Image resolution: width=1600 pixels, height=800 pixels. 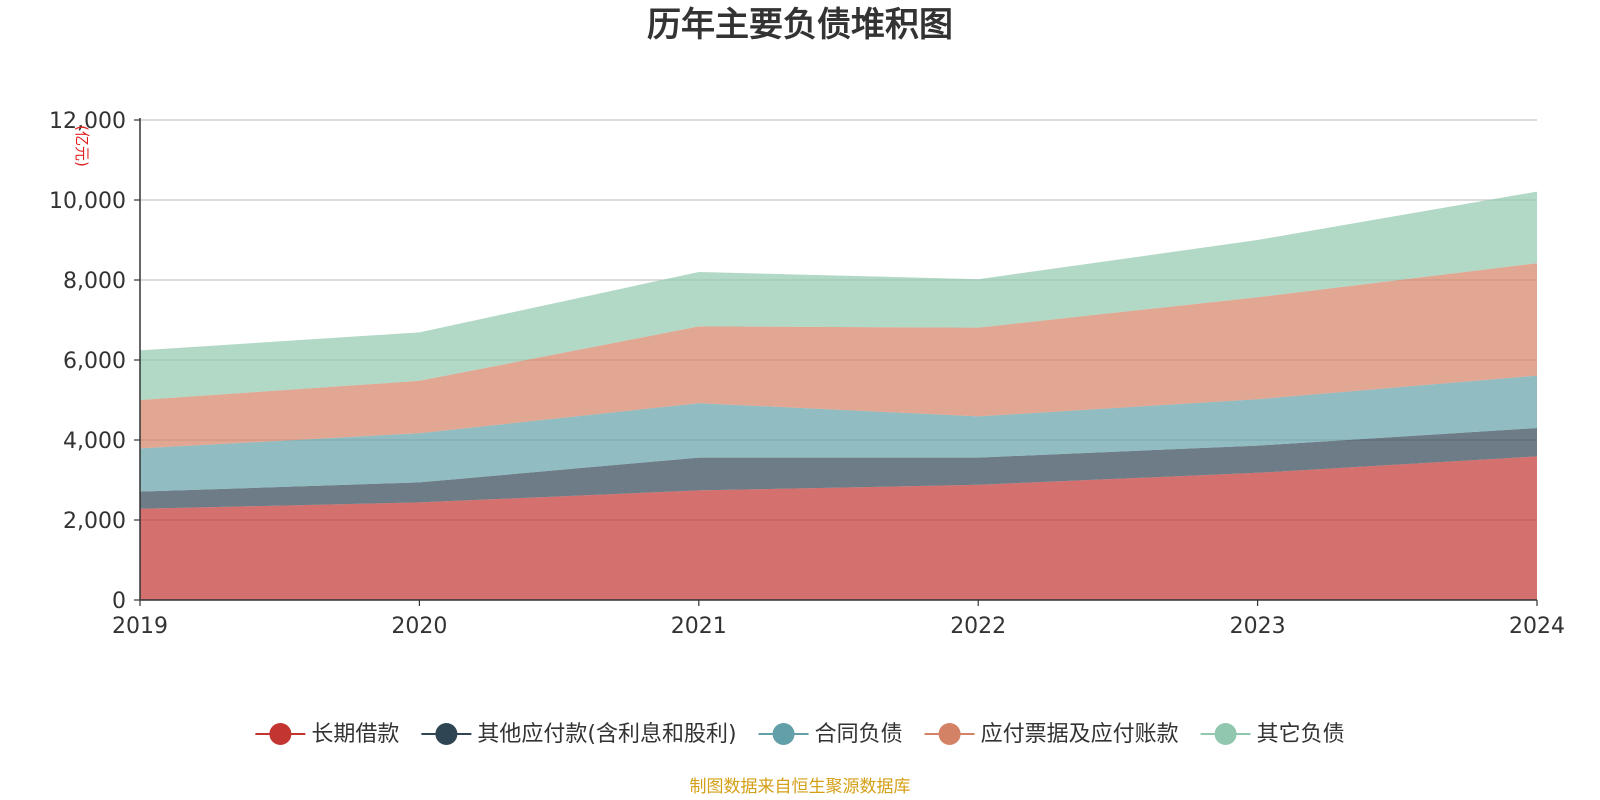 I want to click on legend-label-4: 应付票据及应付账款, so click(x=1080, y=734).